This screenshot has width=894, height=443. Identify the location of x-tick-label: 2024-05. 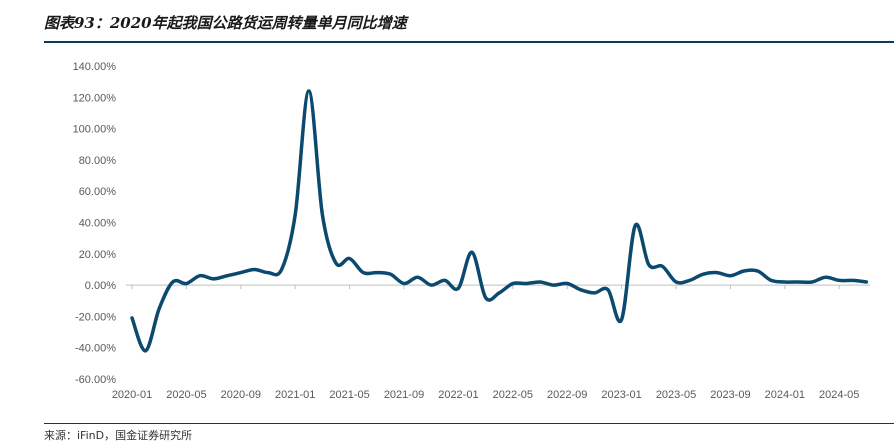
(839, 395).